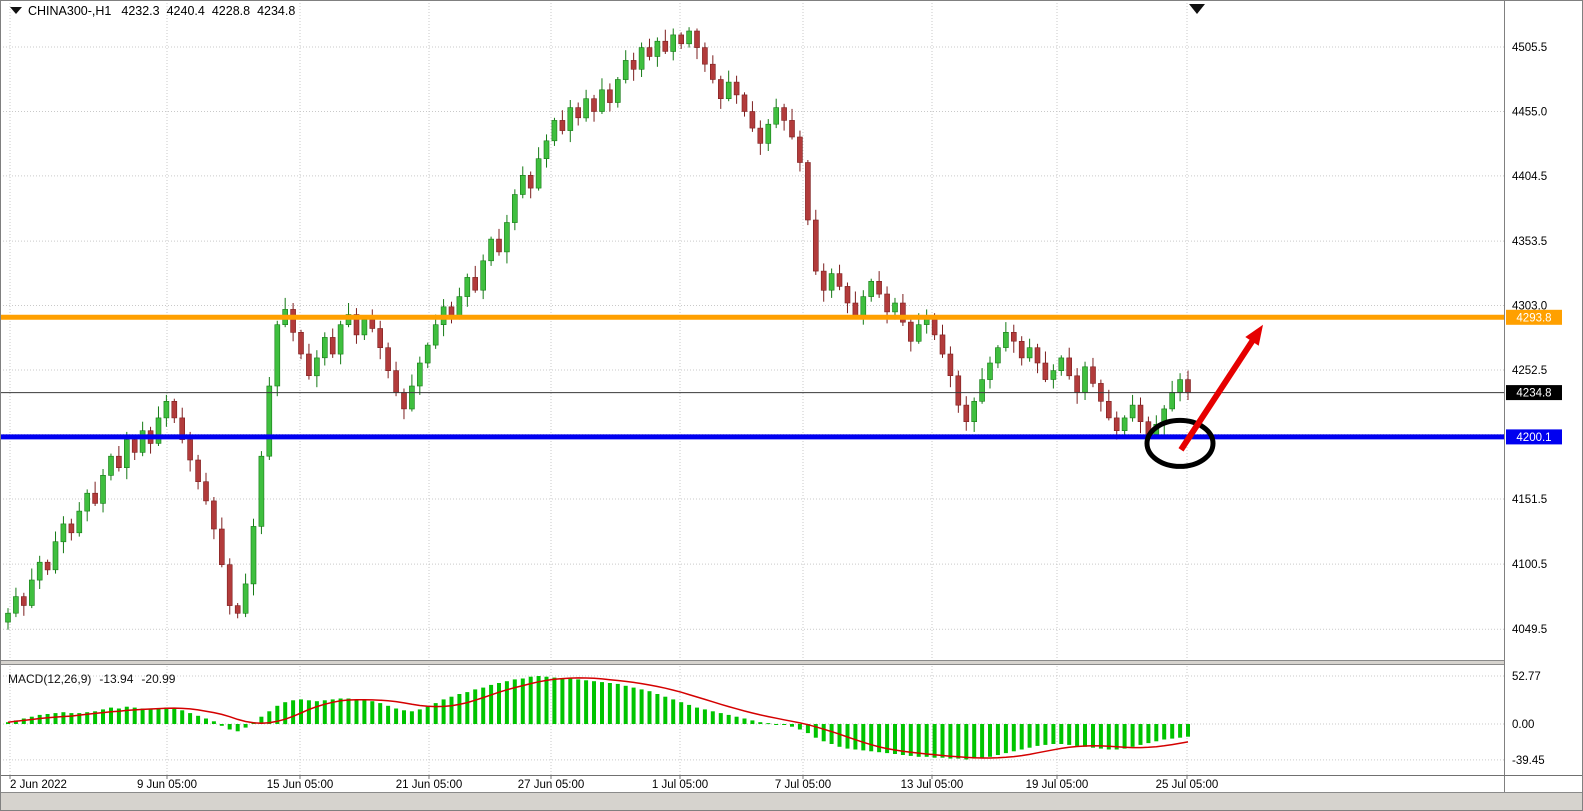 This screenshot has height=811, width=1583. What do you see at coordinates (1197, 9) in the screenshot?
I see `chart-shift-marker` at bounding box center [1197, 9].